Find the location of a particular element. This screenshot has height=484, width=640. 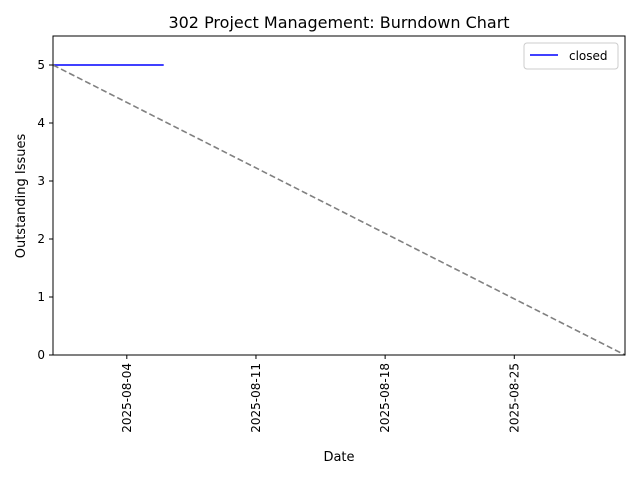

chart-title: 302 Project Management: Burndown Chart is located at coordinates (338, 22).